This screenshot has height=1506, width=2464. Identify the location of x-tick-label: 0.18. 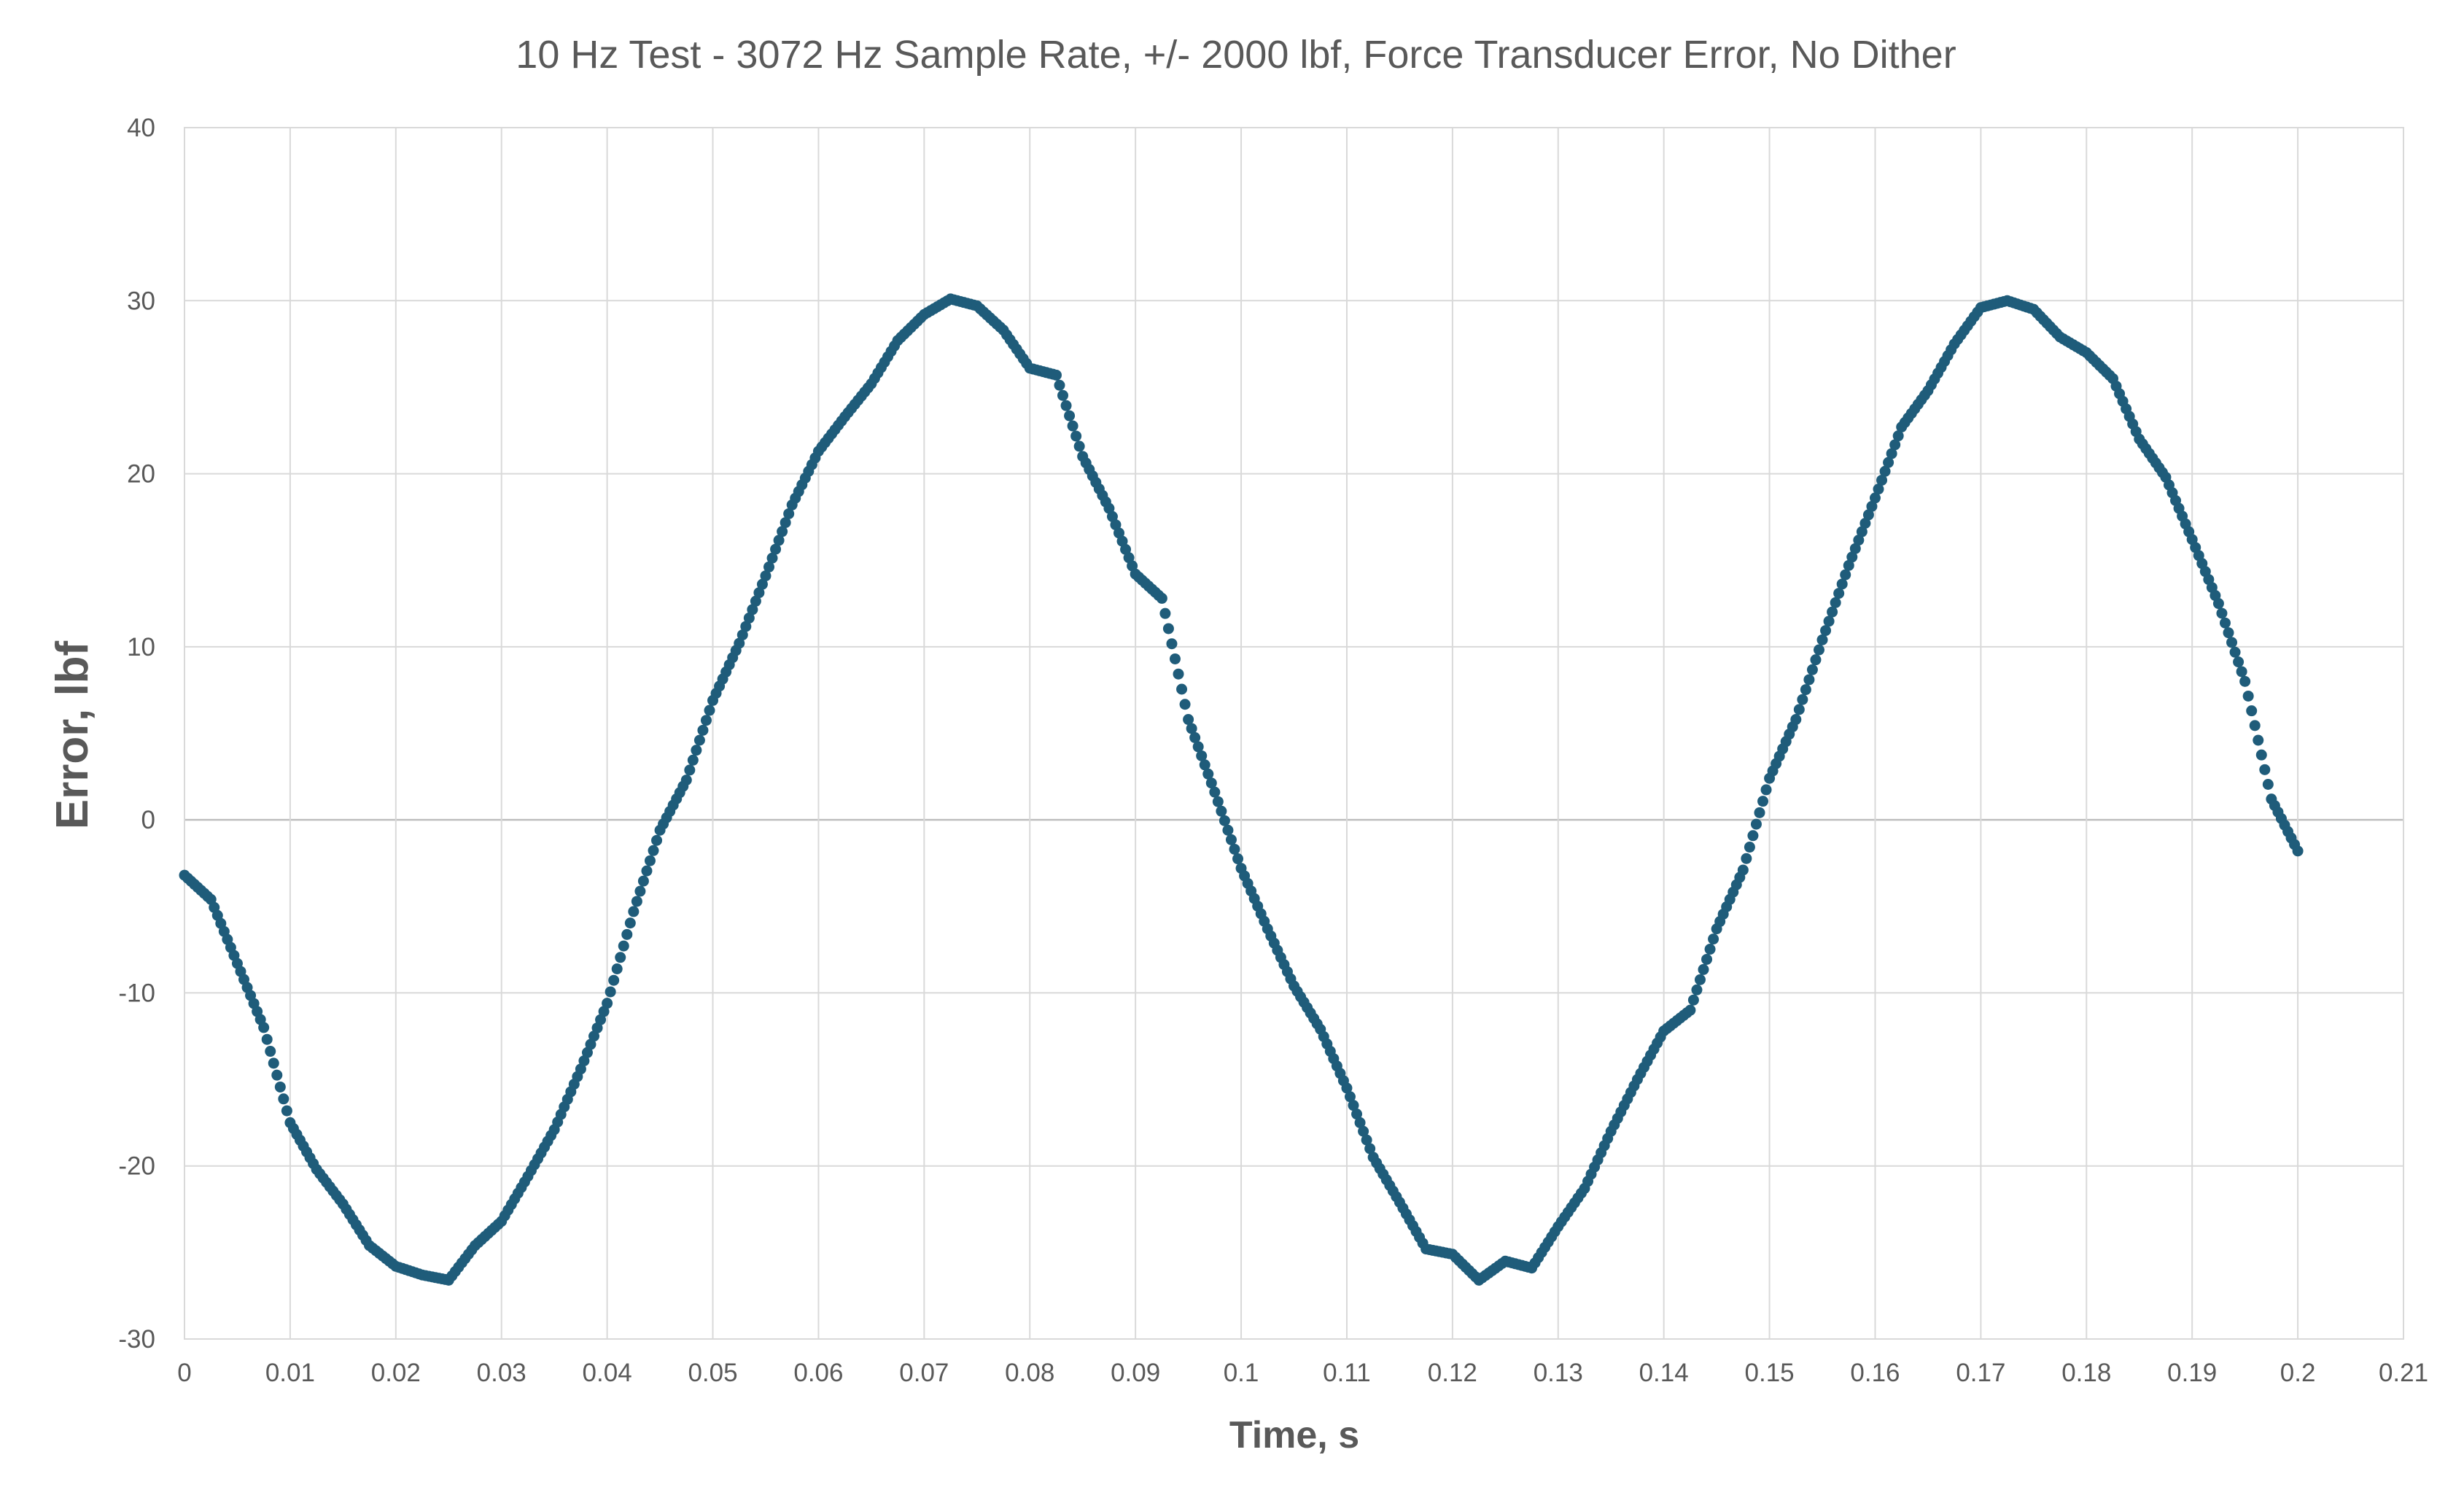
(2086, 1373).